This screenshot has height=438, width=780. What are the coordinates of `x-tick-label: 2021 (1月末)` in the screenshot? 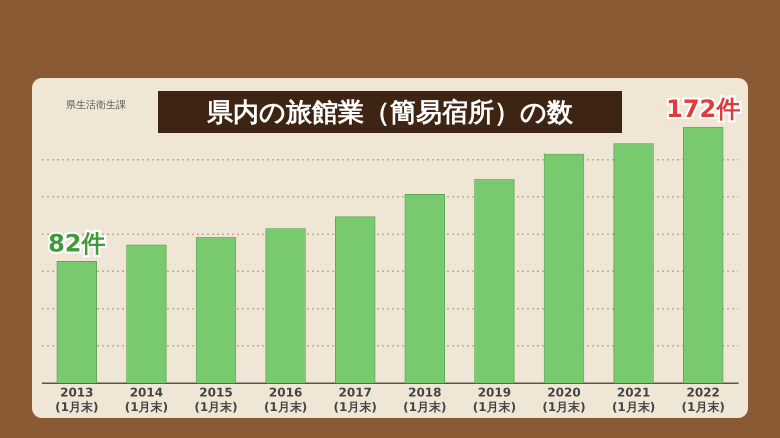 It's located at (634, 400).